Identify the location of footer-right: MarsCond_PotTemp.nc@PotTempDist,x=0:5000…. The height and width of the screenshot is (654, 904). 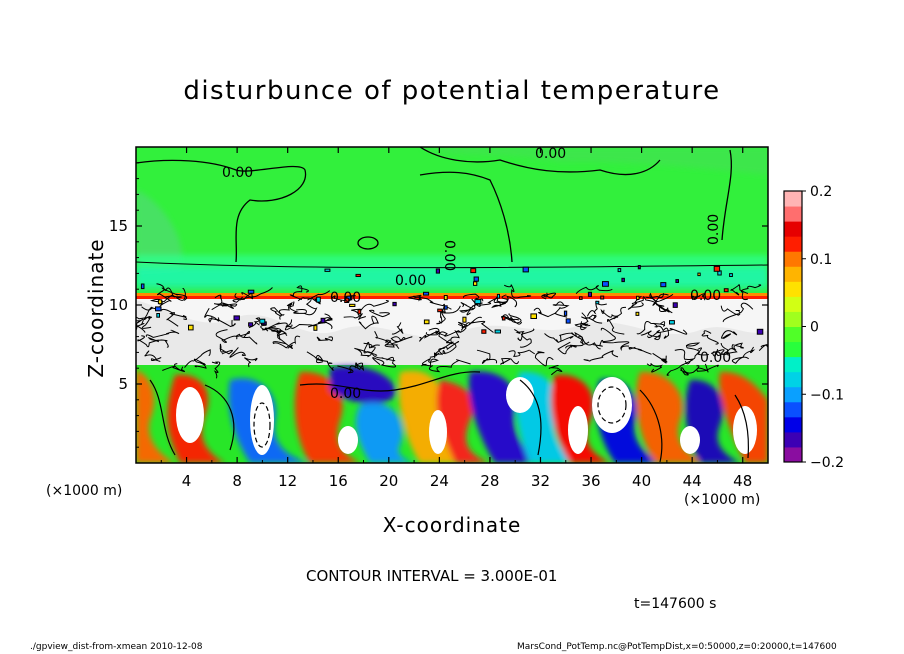
(677, 647).